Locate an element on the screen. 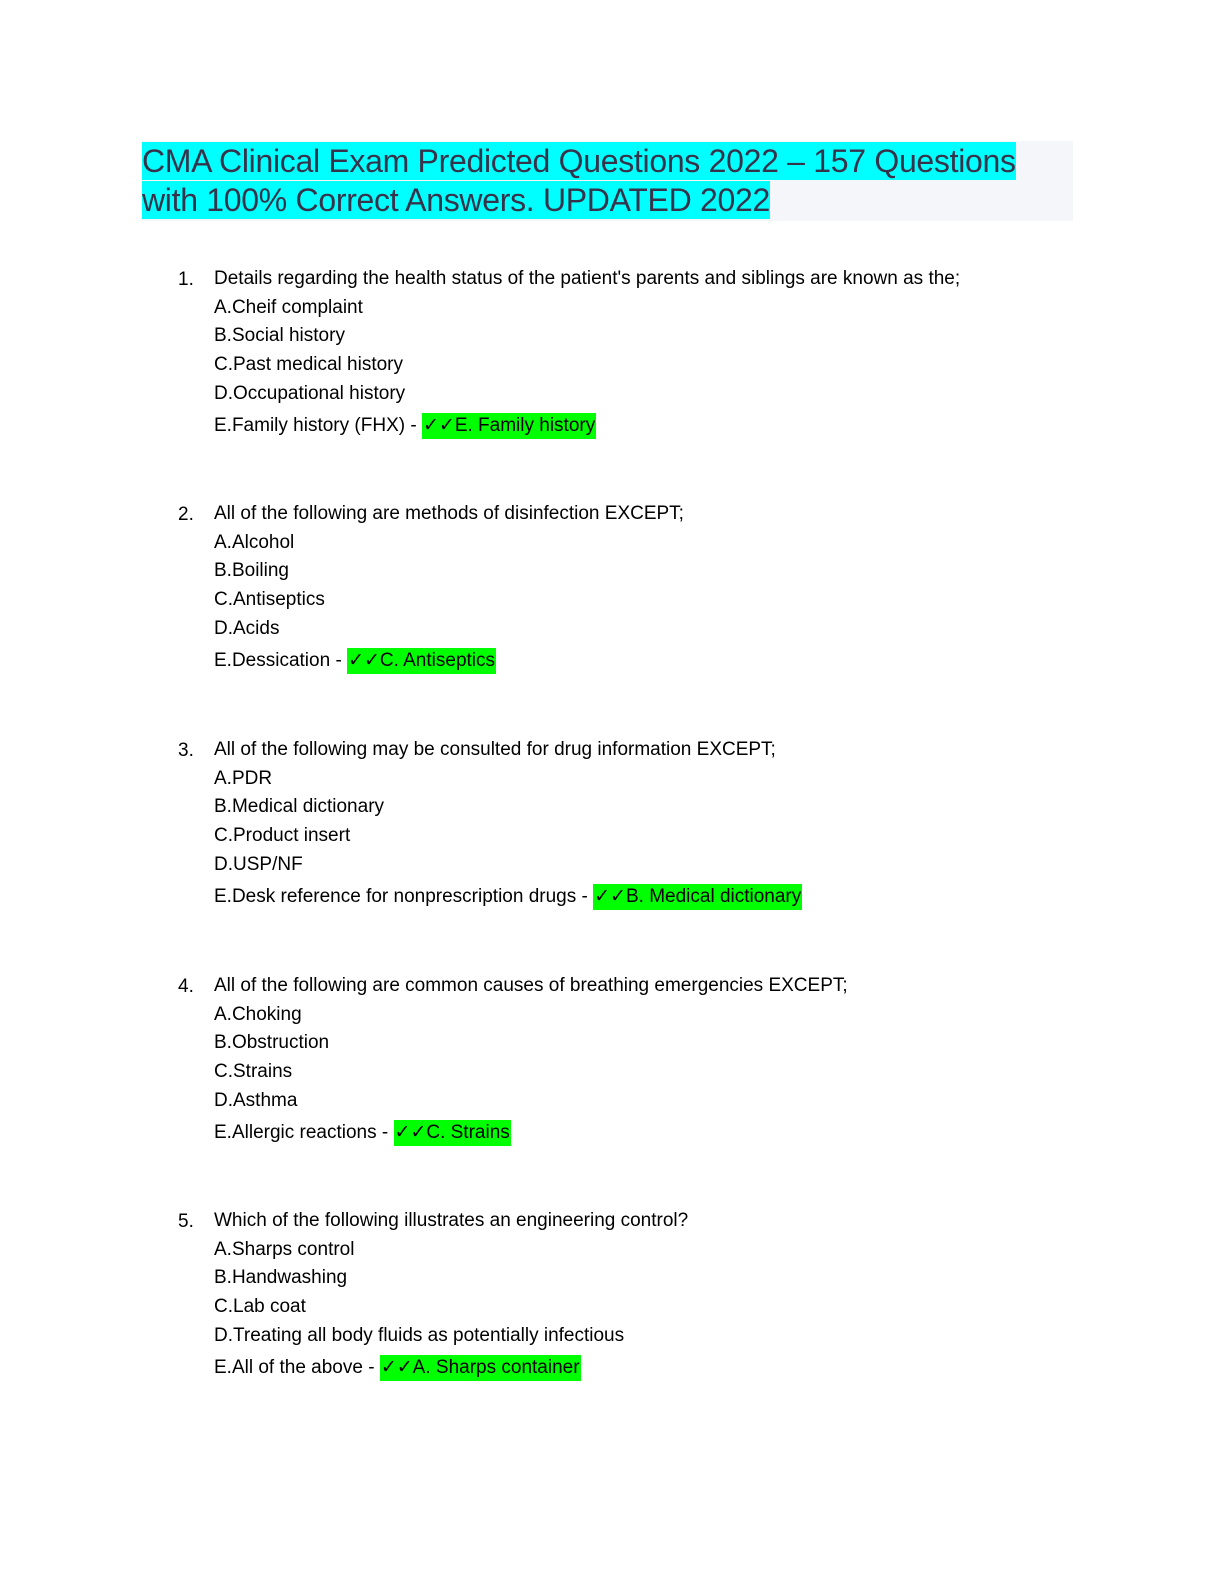  correct-answer: B. Medical dictionary is located at coordinates (713, 896).